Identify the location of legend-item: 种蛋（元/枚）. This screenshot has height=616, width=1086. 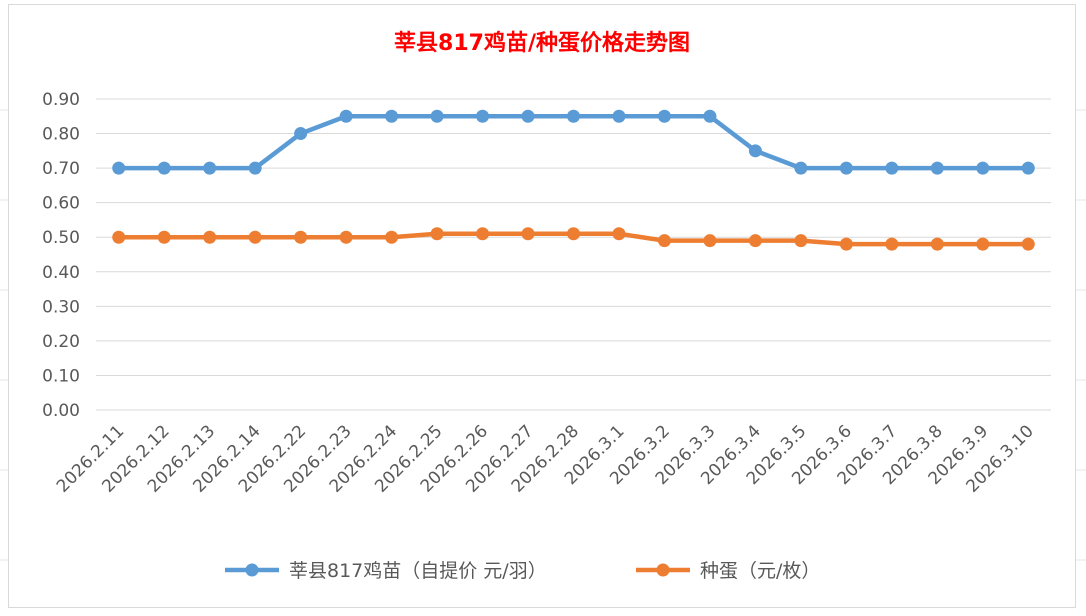
(728, 571).